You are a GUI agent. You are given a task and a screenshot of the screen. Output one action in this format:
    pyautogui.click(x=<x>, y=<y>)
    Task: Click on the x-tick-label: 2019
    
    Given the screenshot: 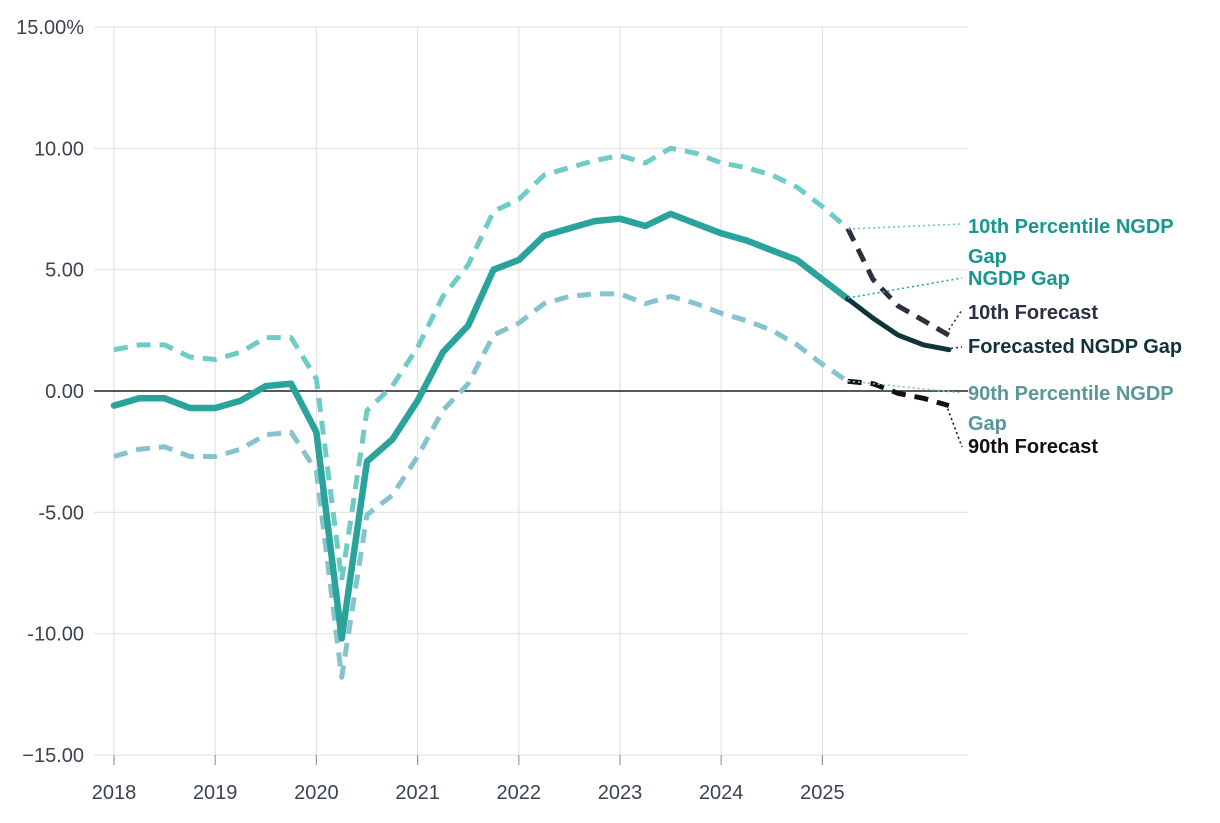 What is the action you would take?
    pyautogui.click(x=215, y=793)
    